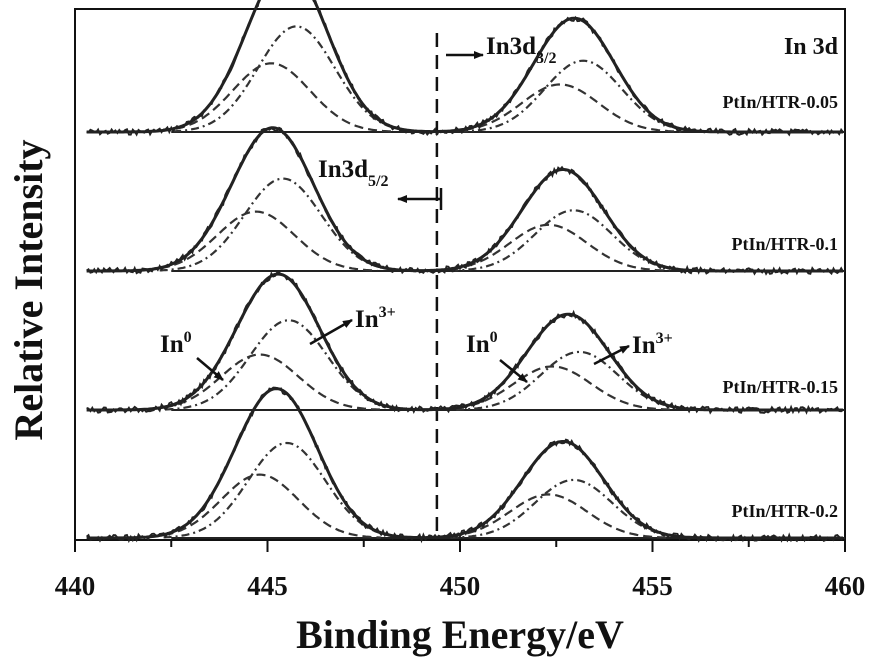 The height and width of the screenshot is (661, 875). Describe the element at coordinates (460, 546) in the screenshot. I see `x-ticks` at that location.